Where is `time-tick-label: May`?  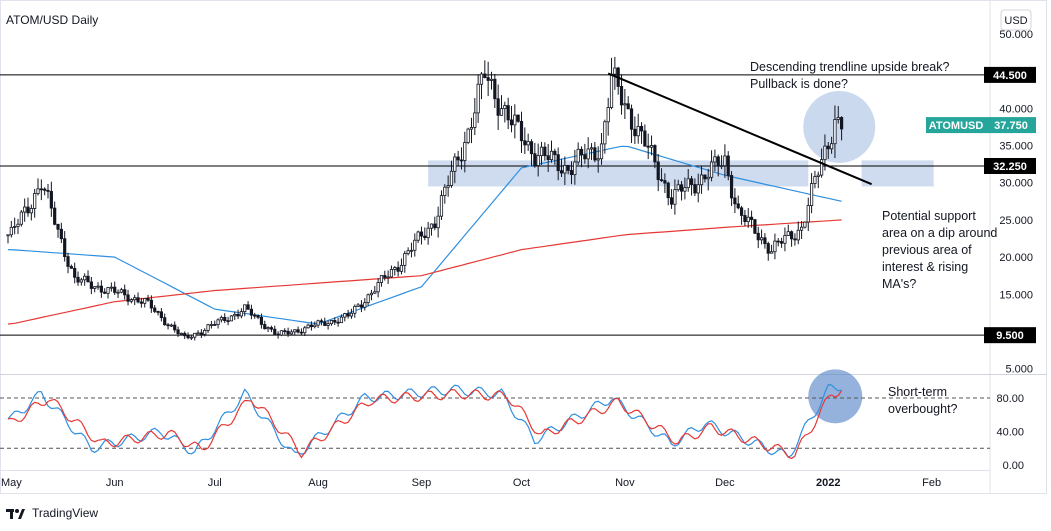
time-tick-label: May is located at coordinates (11, 483).